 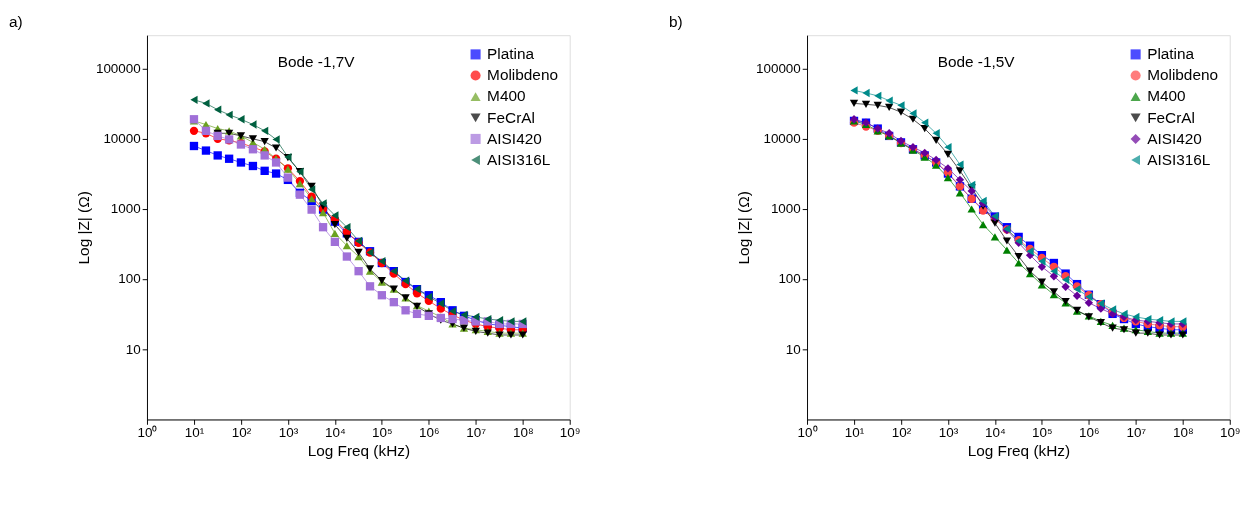 I want to click on annotation: Bode -1,5V, so click(x=976, y=61).